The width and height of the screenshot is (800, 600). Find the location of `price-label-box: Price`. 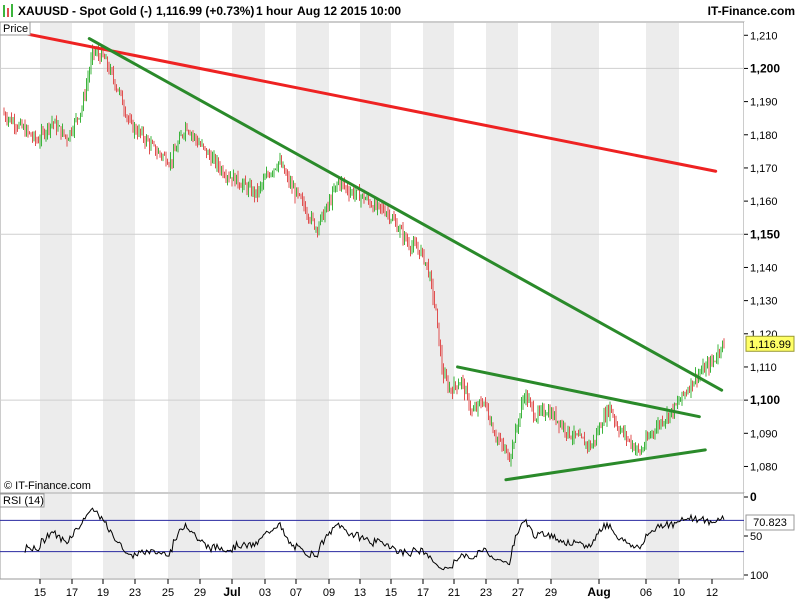

price-label-box: Price is located at coordinates (15, 28).